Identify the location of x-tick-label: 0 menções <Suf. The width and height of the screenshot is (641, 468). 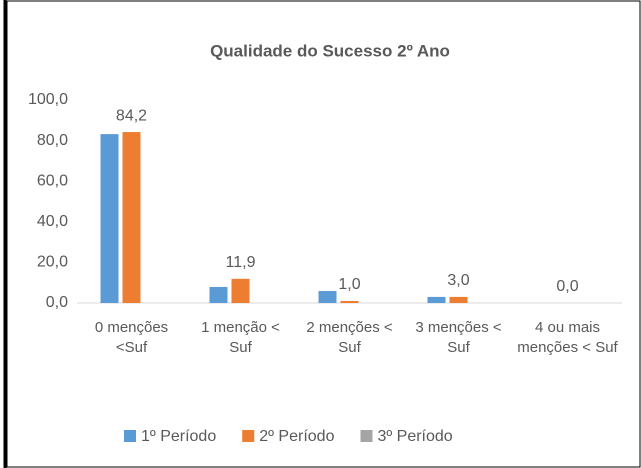
(131, 337).